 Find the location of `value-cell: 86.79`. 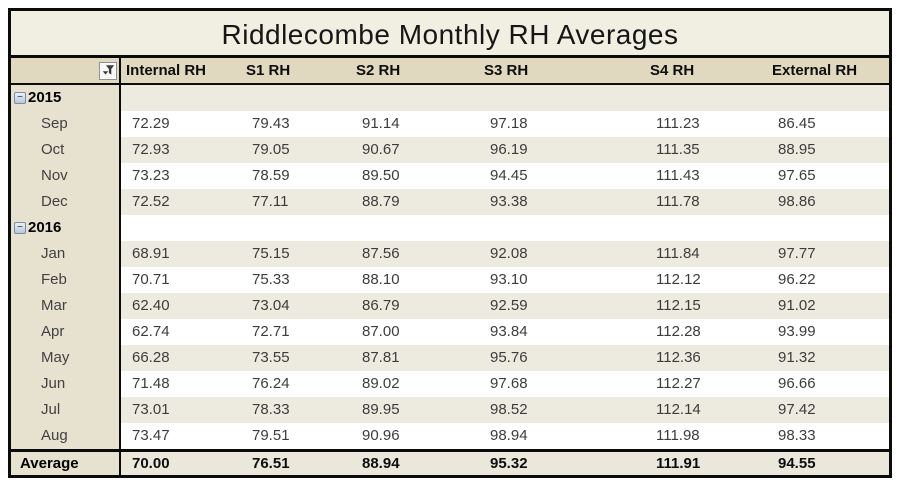

value-cell: 86.79 is located at coordinates (381, 305).